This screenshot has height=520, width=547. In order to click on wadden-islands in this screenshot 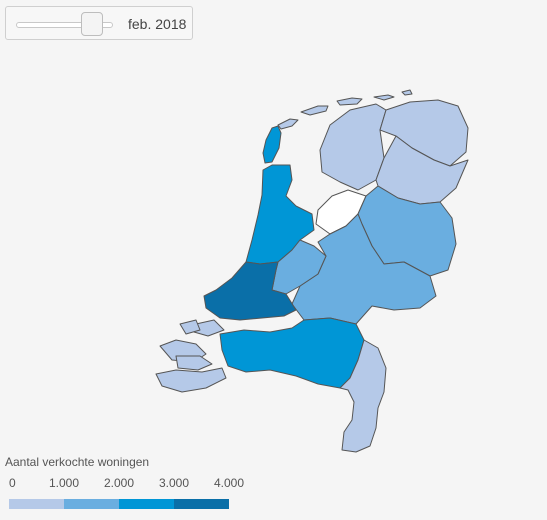, I will do `click(337, 126)`.